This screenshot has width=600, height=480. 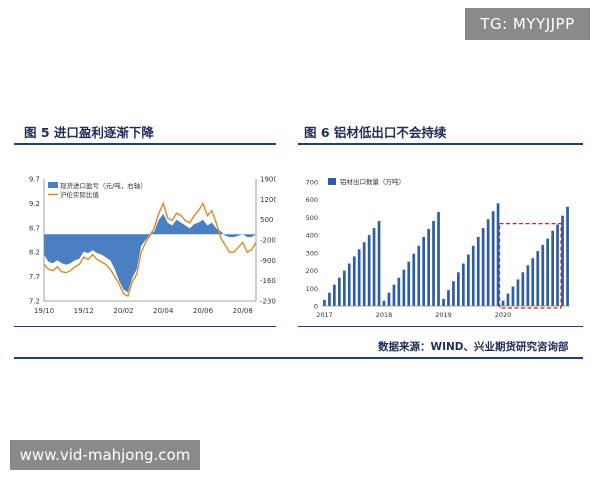 I want to click on y-tick-label: 100, so click(x=312, y=289).